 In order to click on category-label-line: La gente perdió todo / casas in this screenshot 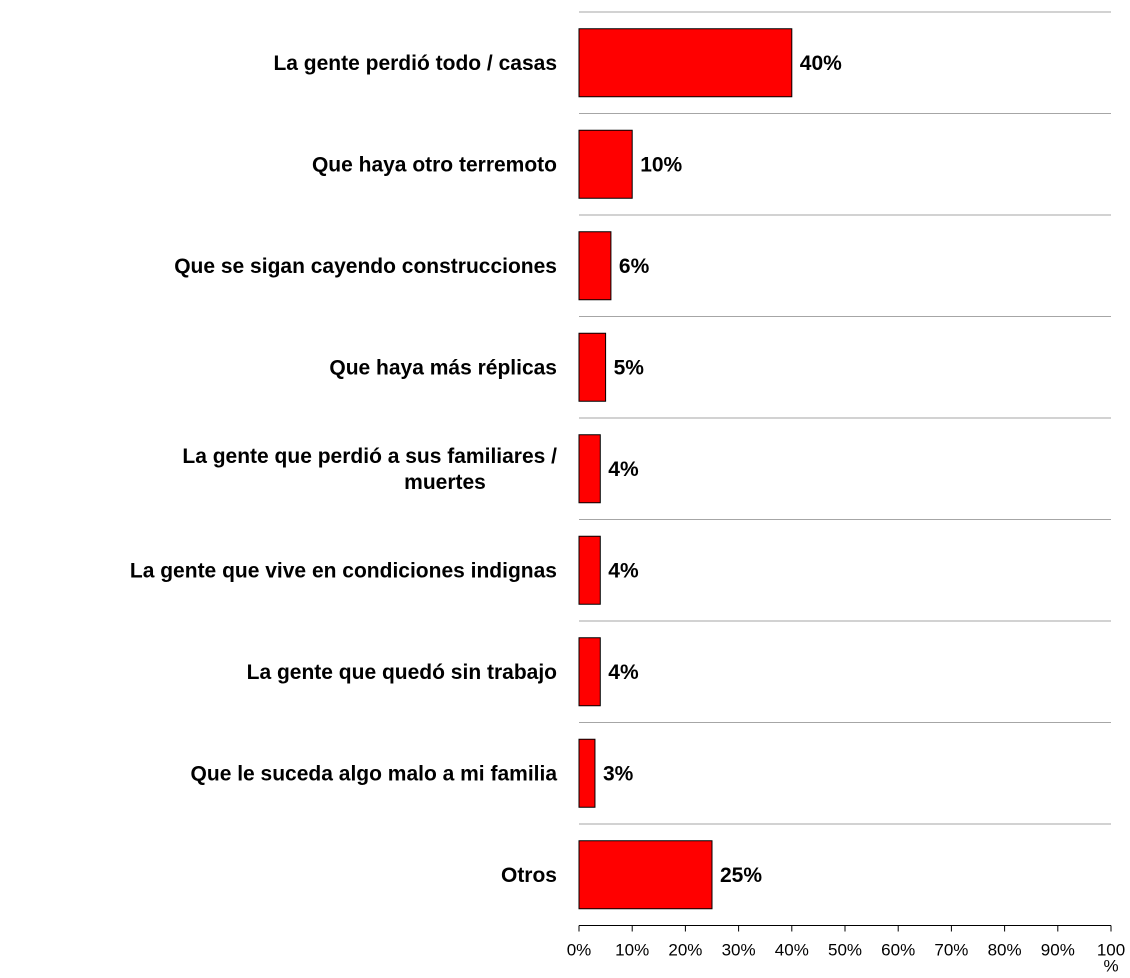, I will do `click(415, 63)`.